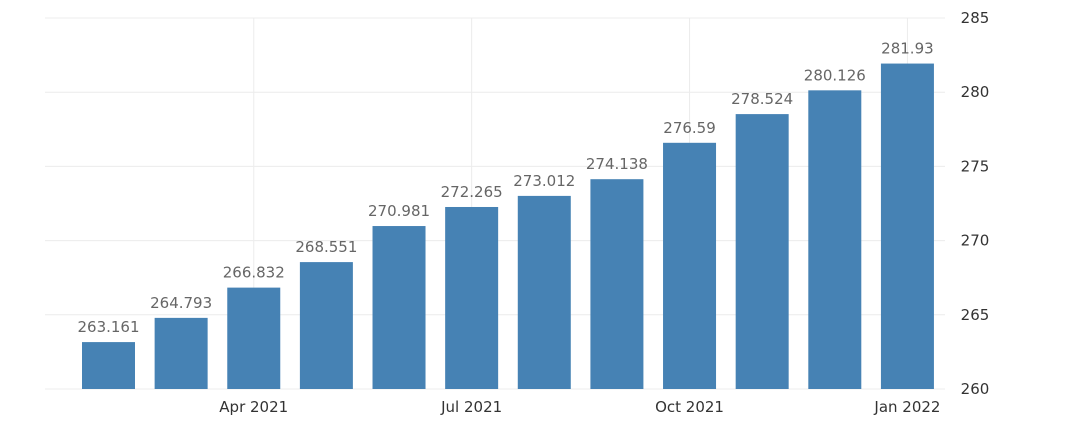 Image resolution: width=1080 pixels, height=440 pixels. I want to click on y-tick-label: 285, so click(975, 18).